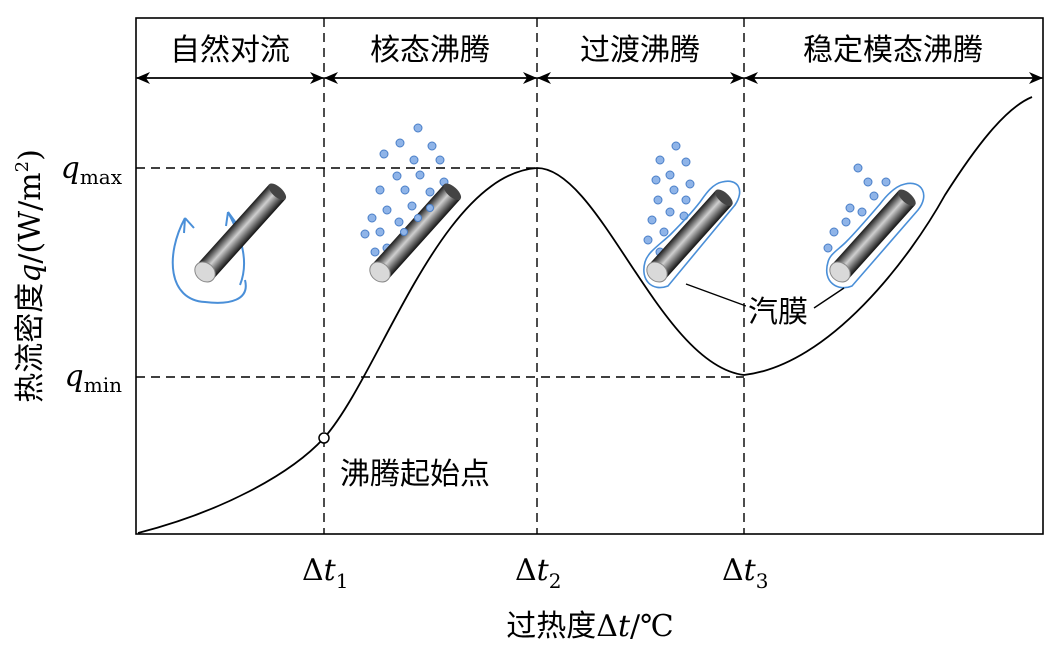 The width and height of the screenshot is (1046, 656). What do you see at coordinates (324, 438) in the screenshot?
I see `onset-point-marker` at bounding box center [324, 438].